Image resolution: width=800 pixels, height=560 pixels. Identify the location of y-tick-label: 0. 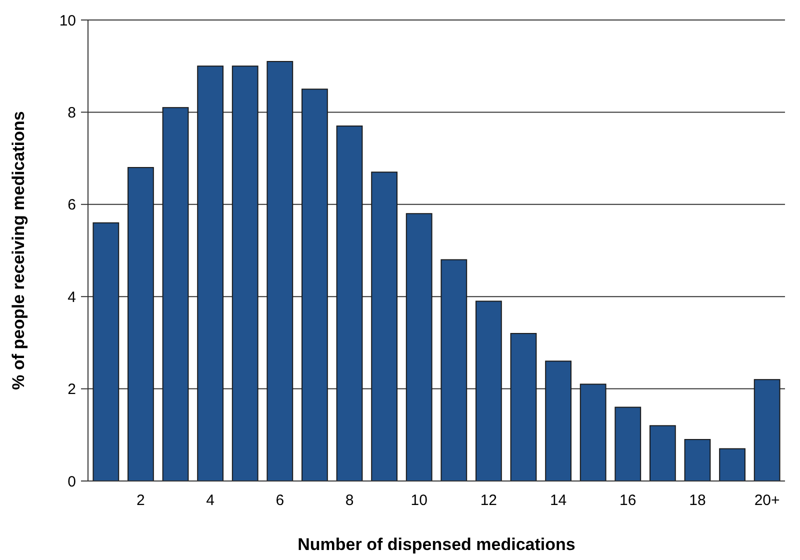
(72, 481).